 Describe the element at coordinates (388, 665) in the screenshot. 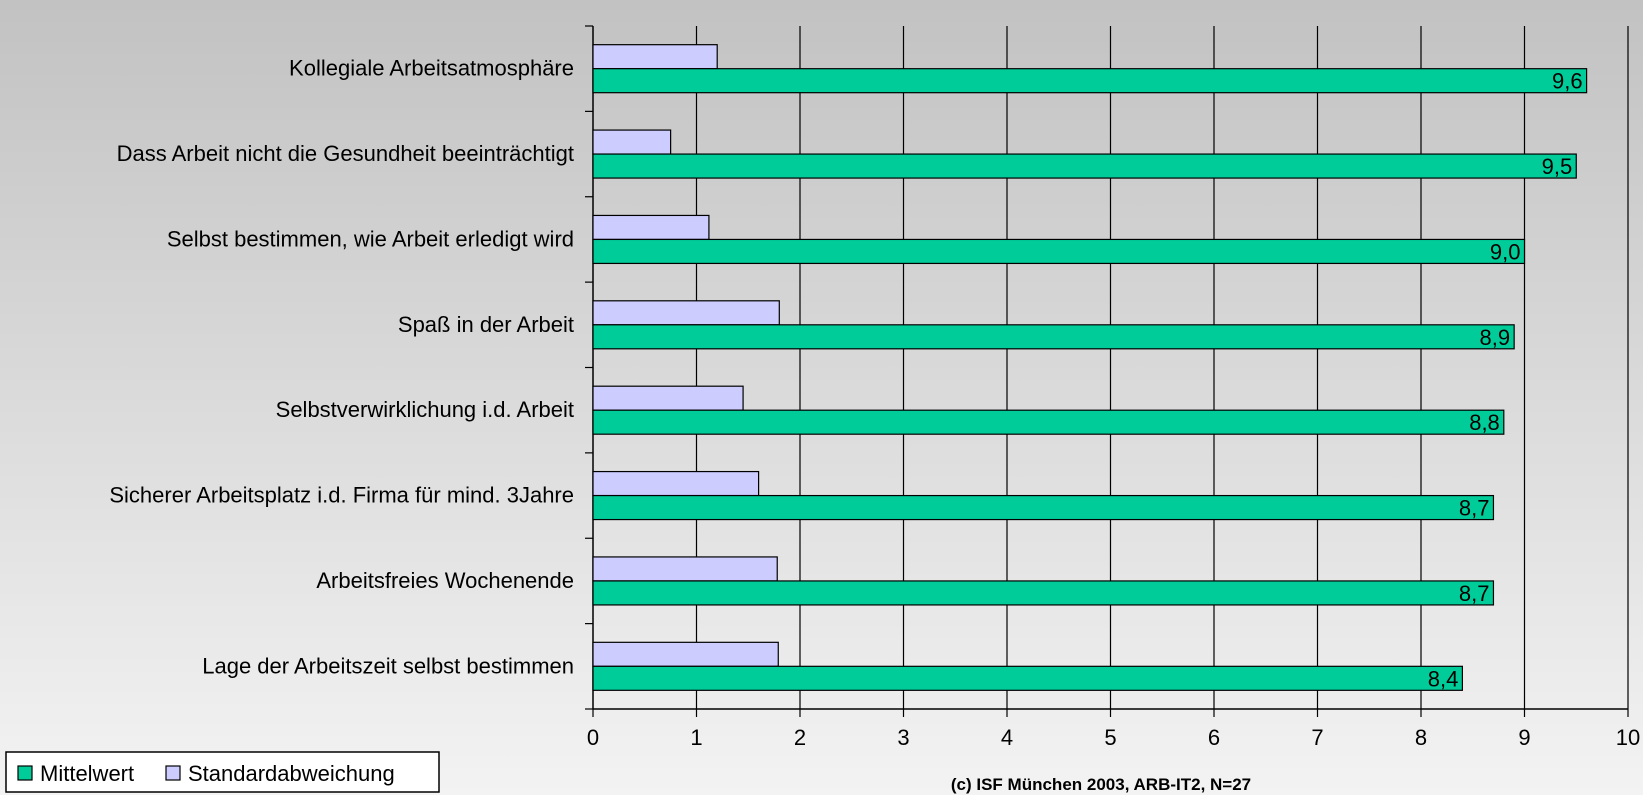

I see `category-label: Lage der Arbeitszeit selbst bestimmen` at that location.